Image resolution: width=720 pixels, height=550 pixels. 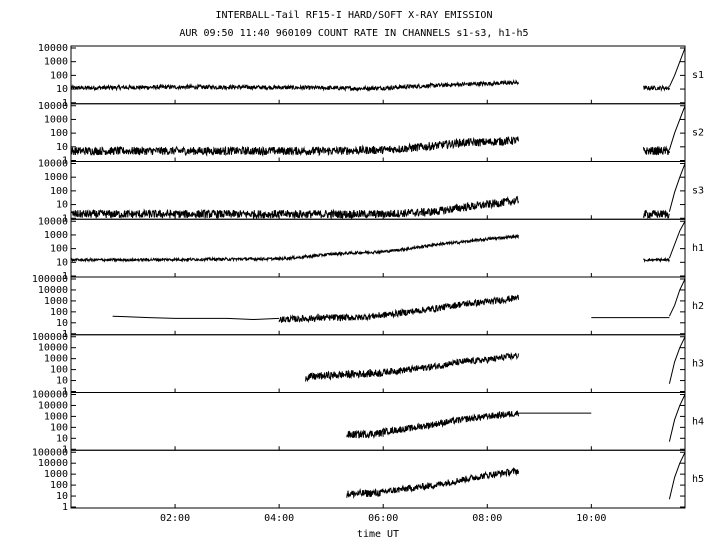 What do you see at coordinates (698, 364) in the screenshot?
I see `channel-label-h3: h3` at bounding box center [698, 364].